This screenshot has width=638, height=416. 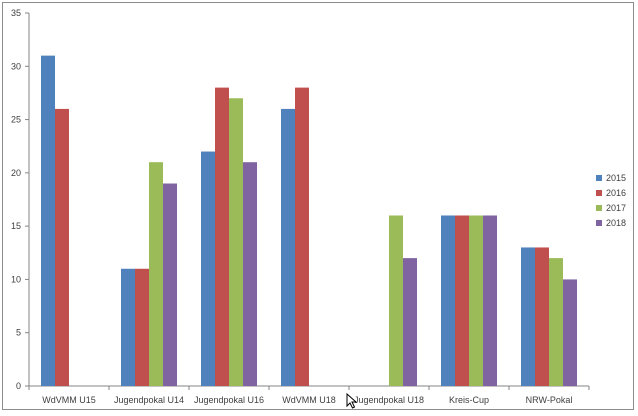 What do you see at coordinates (549, 400) in the screenshot?
I see `x-category-label: NRW-Pokal` at bounding box center [549, 400].